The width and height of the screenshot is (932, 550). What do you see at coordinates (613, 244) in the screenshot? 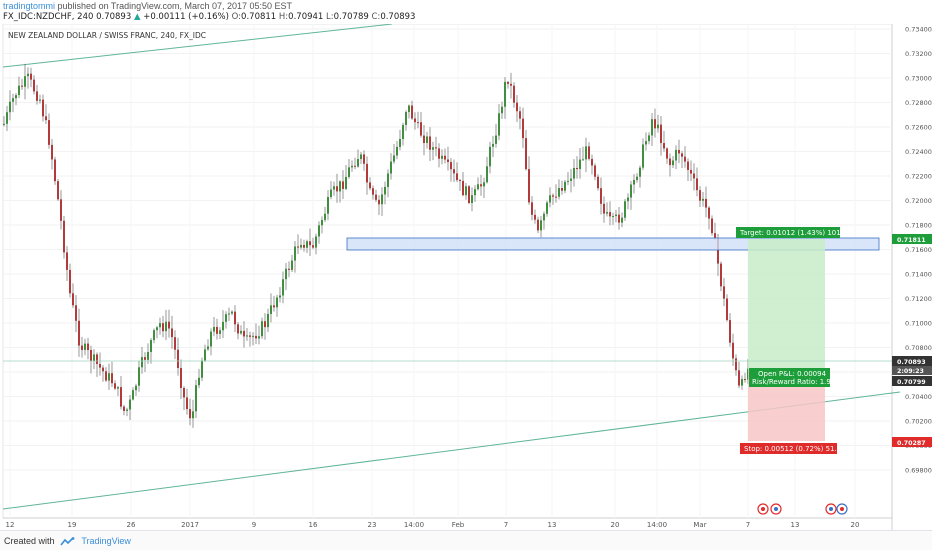
I see `resistance-zone` at bounding box center [613, 244].